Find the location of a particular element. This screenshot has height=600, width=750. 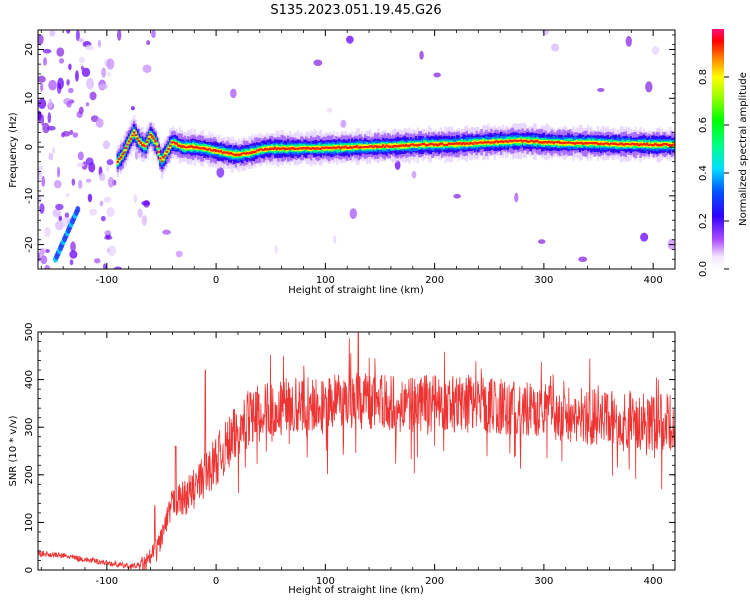

snr-xtick-label: 200 is located at coordinates (434, 581).